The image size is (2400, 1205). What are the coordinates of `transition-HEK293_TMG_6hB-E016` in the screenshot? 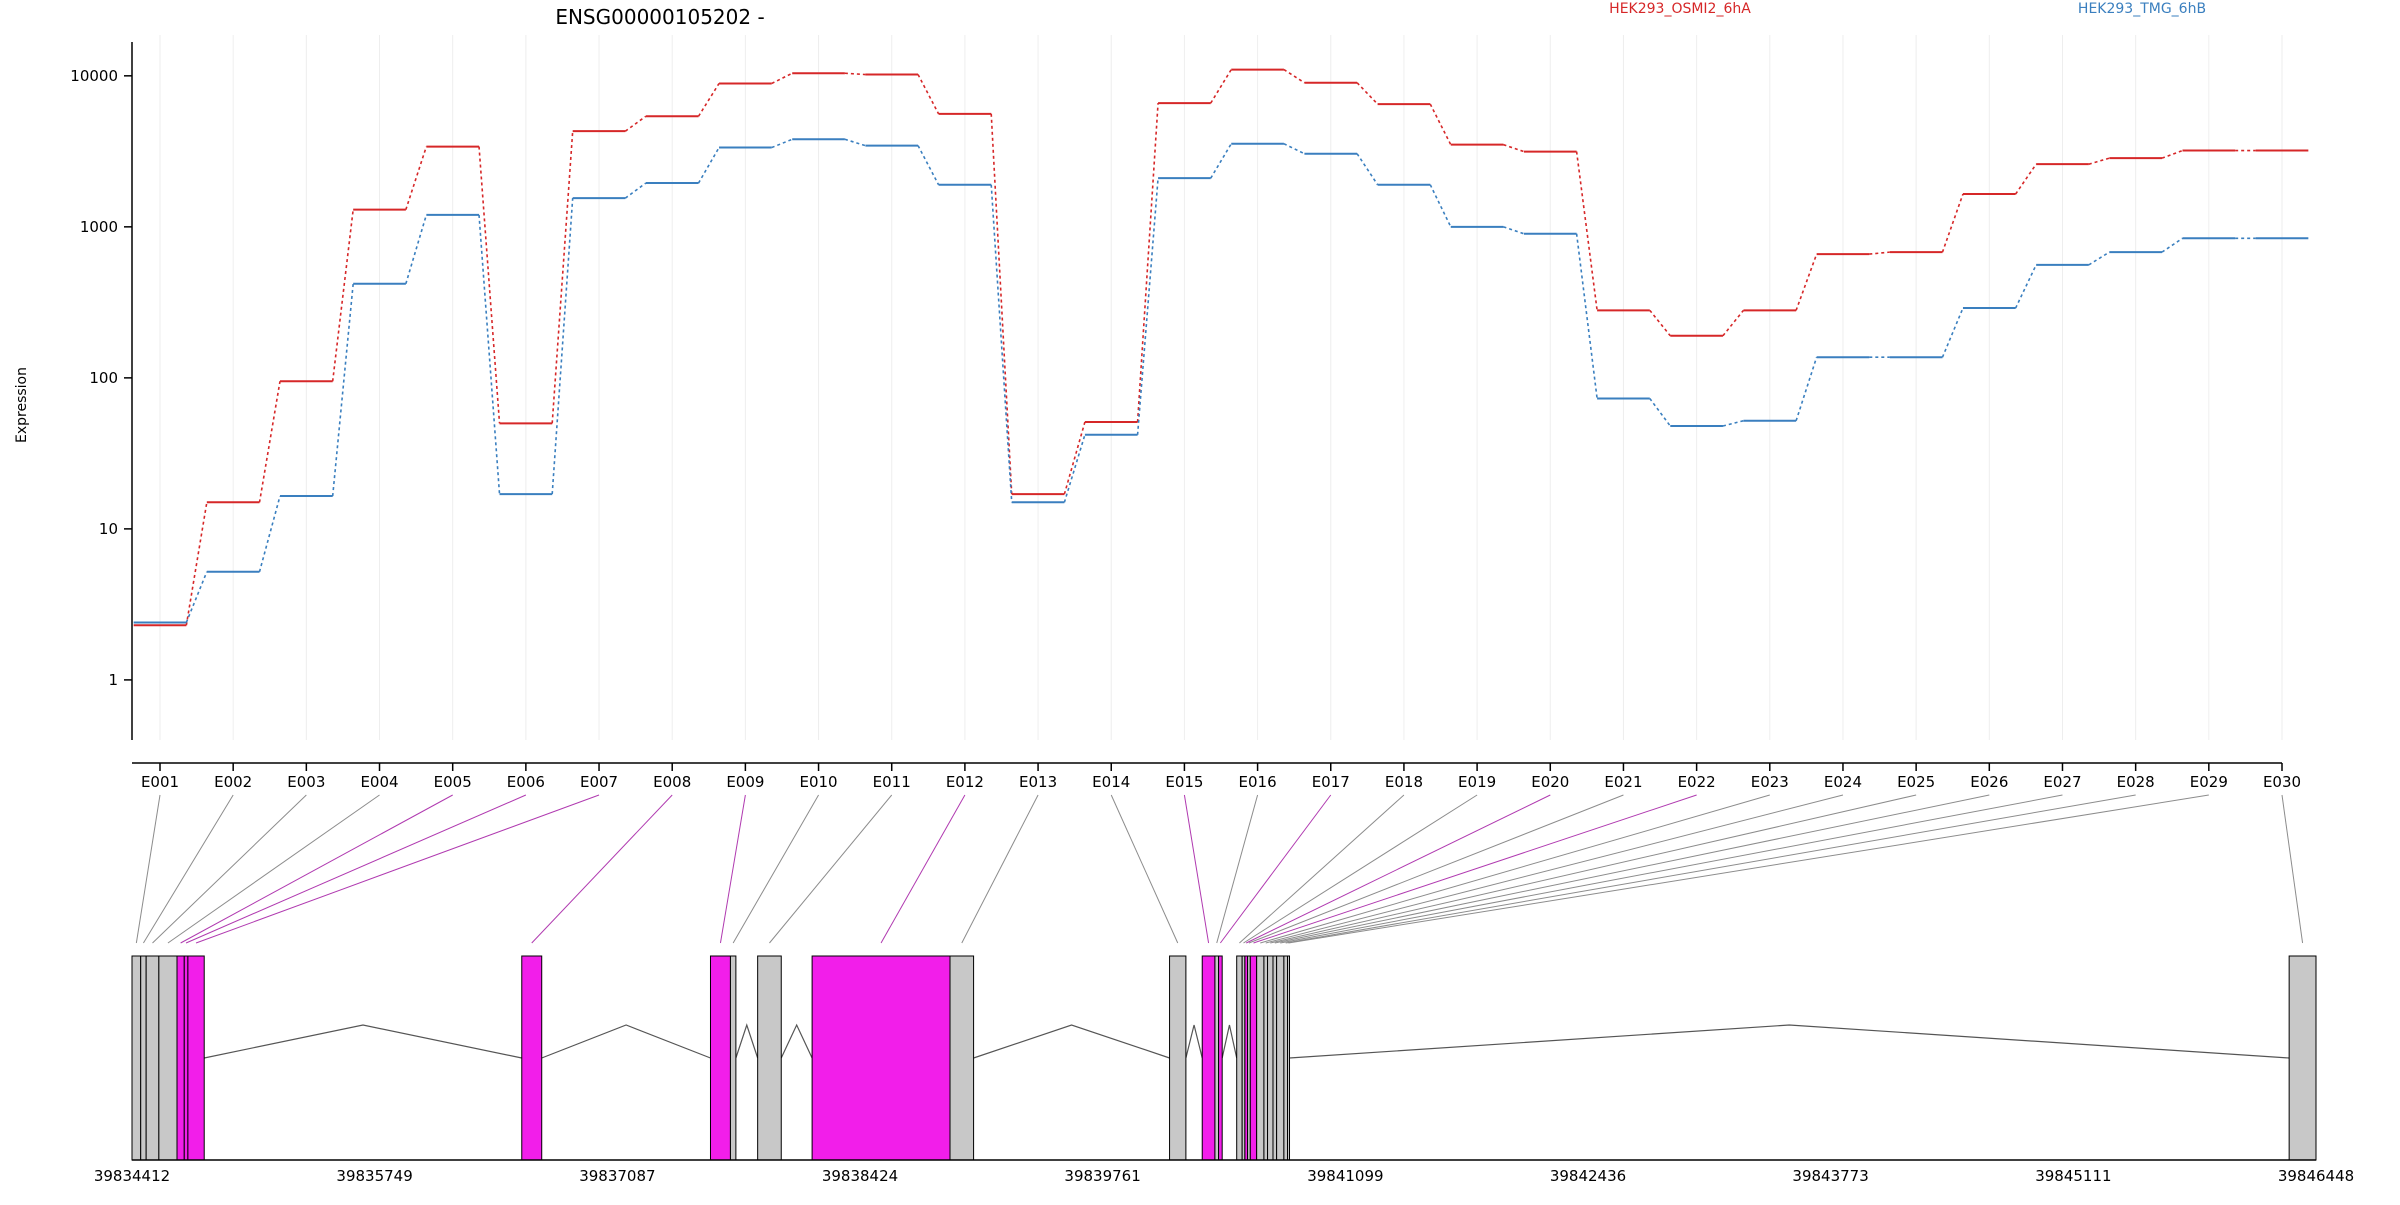 It's located at (1294, 149).